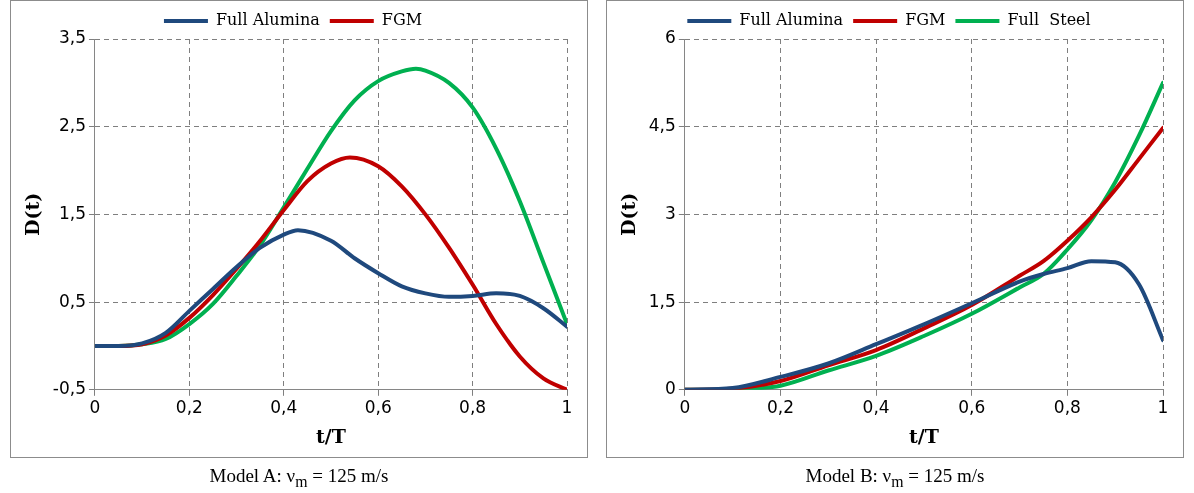 The width and height of the screenshot is (1194, 493). Describe the element at coordinates (330, 288) in the screenshot. I see `line-series` at that location.